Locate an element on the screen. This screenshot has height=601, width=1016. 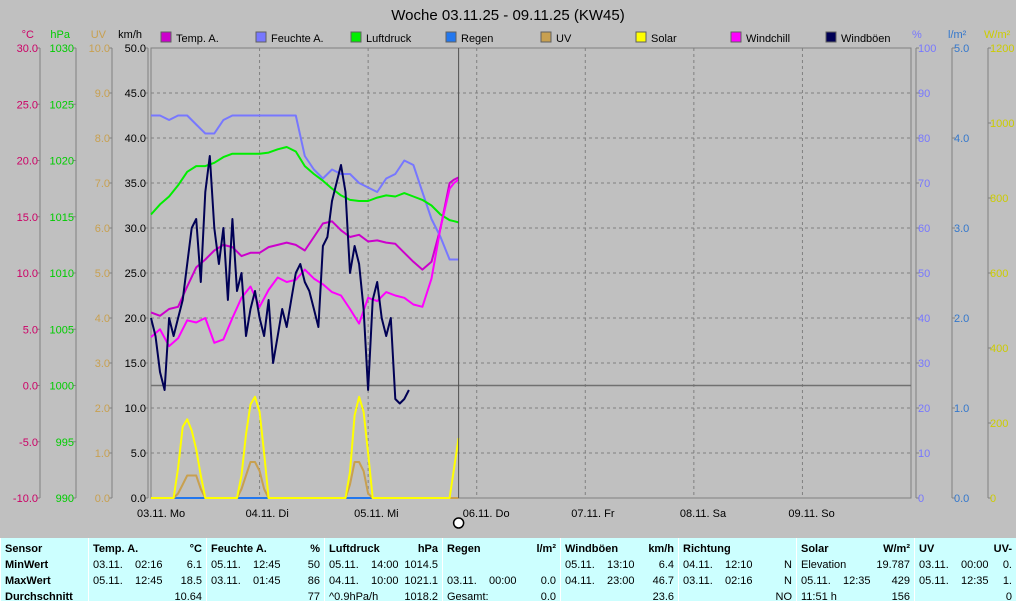
stats-row: 03.11. 00:00 0. is located at coordinates (965, 565).